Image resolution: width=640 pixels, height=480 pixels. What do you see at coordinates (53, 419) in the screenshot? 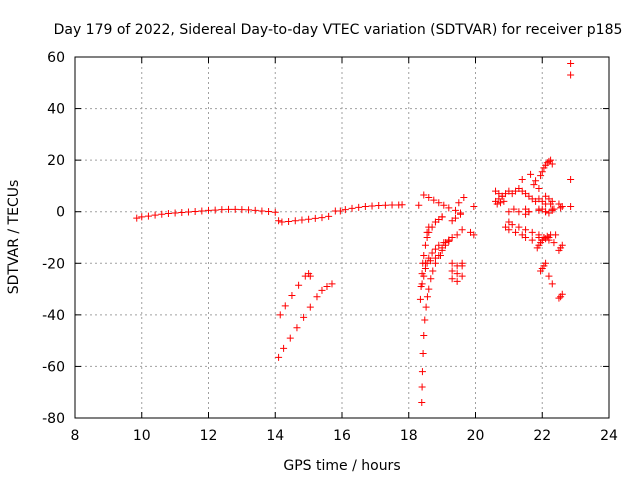
I see `y-tick-label: -80` at bounding box center [53, 419].